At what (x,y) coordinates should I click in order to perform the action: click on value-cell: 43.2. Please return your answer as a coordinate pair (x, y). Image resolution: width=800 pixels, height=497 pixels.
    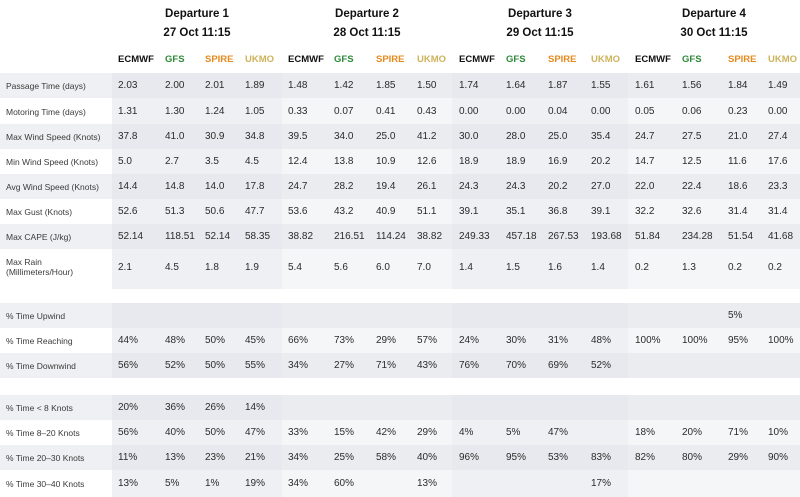
    Looking at the image, I should click on (344, 211).